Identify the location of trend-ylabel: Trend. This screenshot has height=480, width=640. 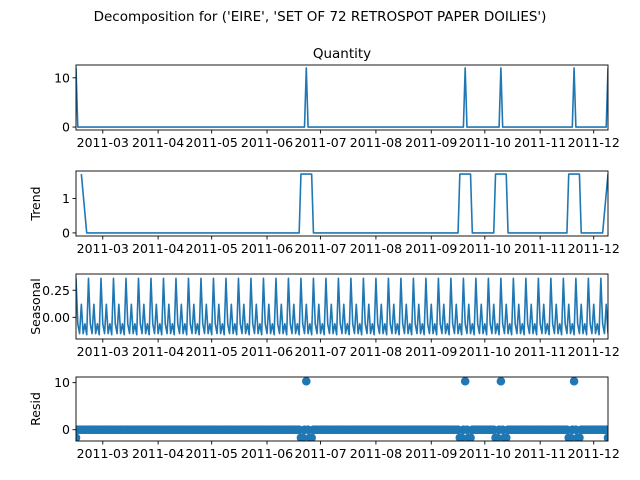
(35, 203).